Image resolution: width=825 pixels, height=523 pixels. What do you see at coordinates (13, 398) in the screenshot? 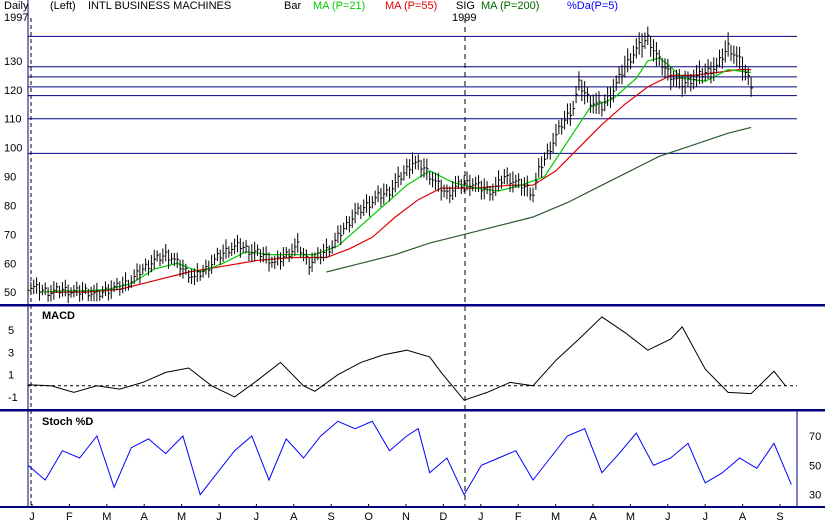
I see `macd-tick-label-3: -1` at bounding box center [13, 398].